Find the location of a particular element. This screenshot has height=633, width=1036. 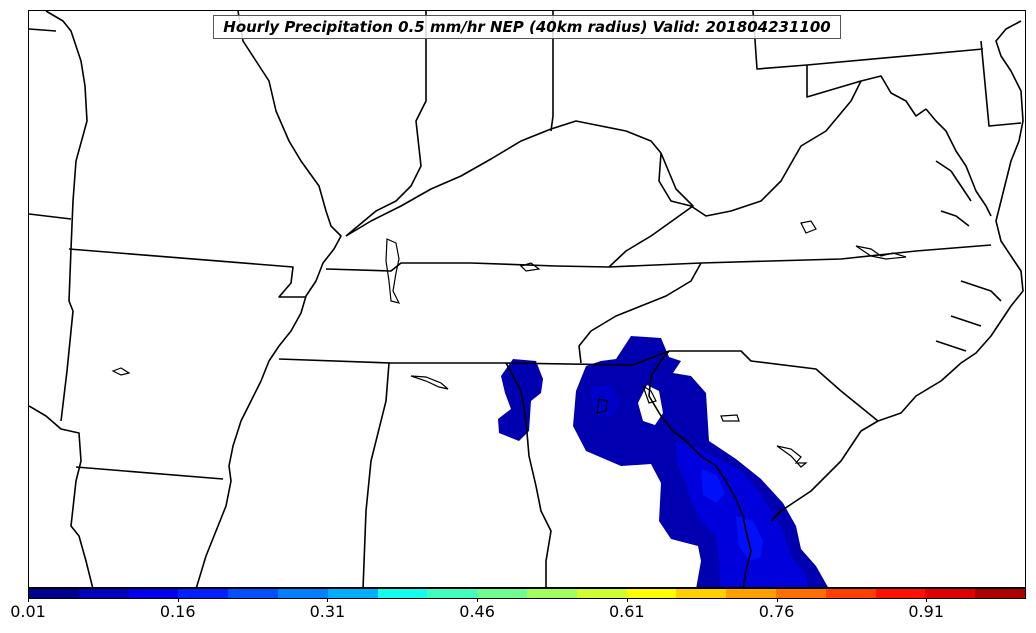

north-carolina-sounds is located at coordinates (968, 316).